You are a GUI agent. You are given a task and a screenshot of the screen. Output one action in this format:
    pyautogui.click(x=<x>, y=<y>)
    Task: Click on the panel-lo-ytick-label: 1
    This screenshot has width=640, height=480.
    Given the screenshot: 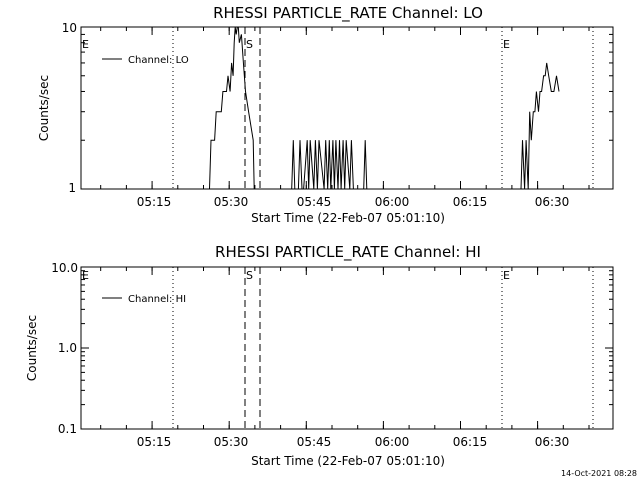 What is the action you would take?
    pyautogui.click(x=72, y=188)
    